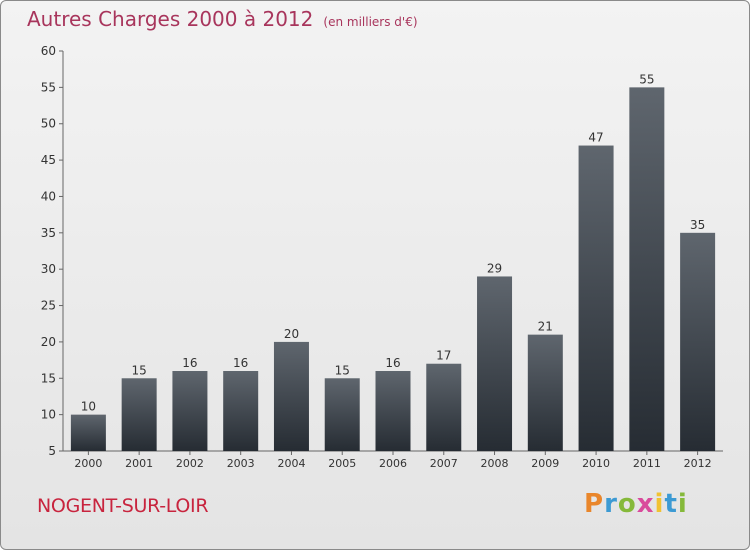  What do you see at coordinates (48, 124) in the screenshot?
I see `y-tick-label: 50` at bounding box center [48, 124].